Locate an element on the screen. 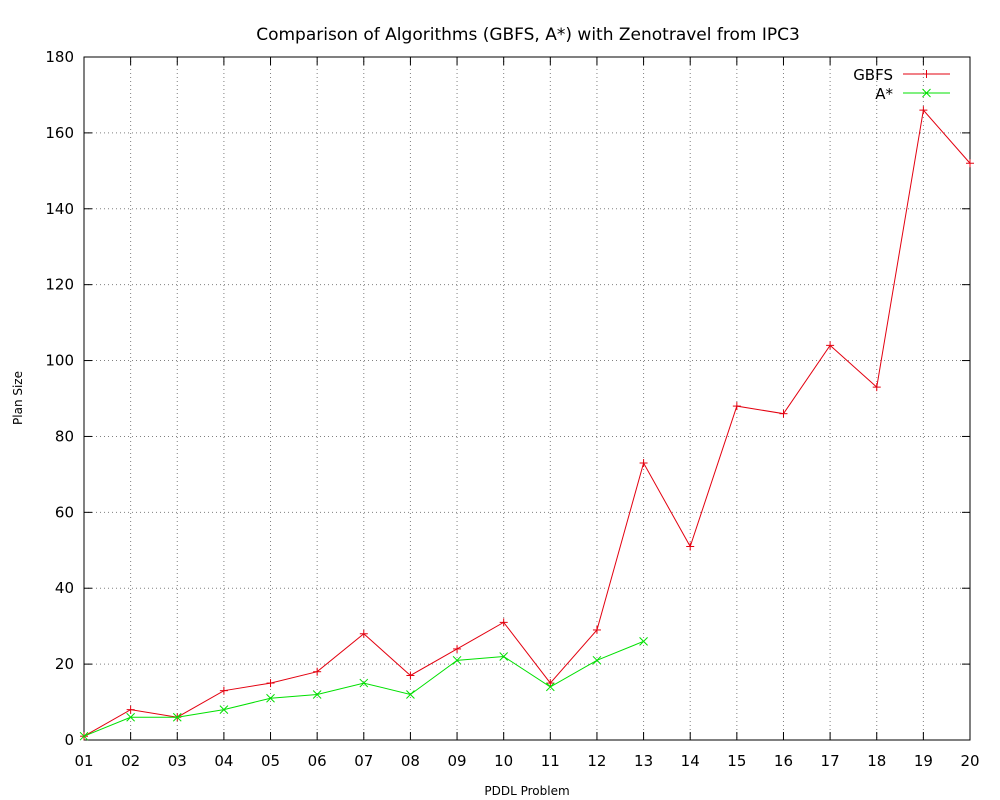 The image size is (1000, 800). x-tick-label: 09 is located at coordinates (457, 761).